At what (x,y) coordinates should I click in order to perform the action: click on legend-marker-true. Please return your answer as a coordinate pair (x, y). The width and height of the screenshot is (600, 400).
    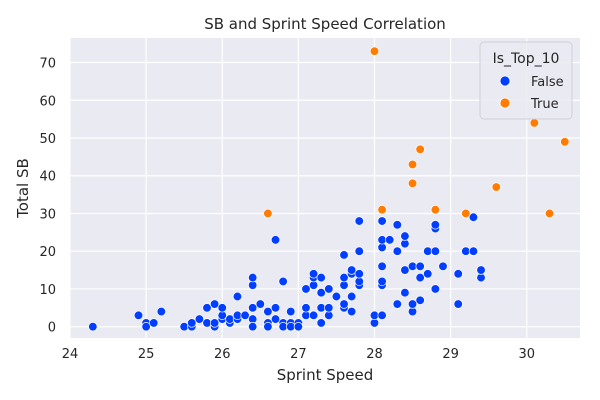
    Looking at the image, I should click on (505, 103).